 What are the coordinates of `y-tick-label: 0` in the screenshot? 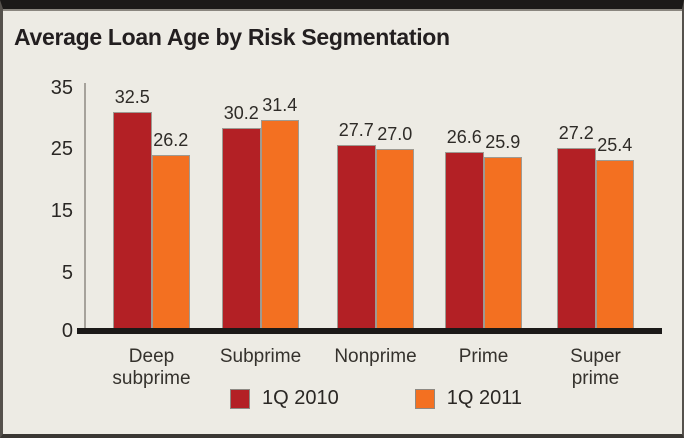 It's located at (67, 331).